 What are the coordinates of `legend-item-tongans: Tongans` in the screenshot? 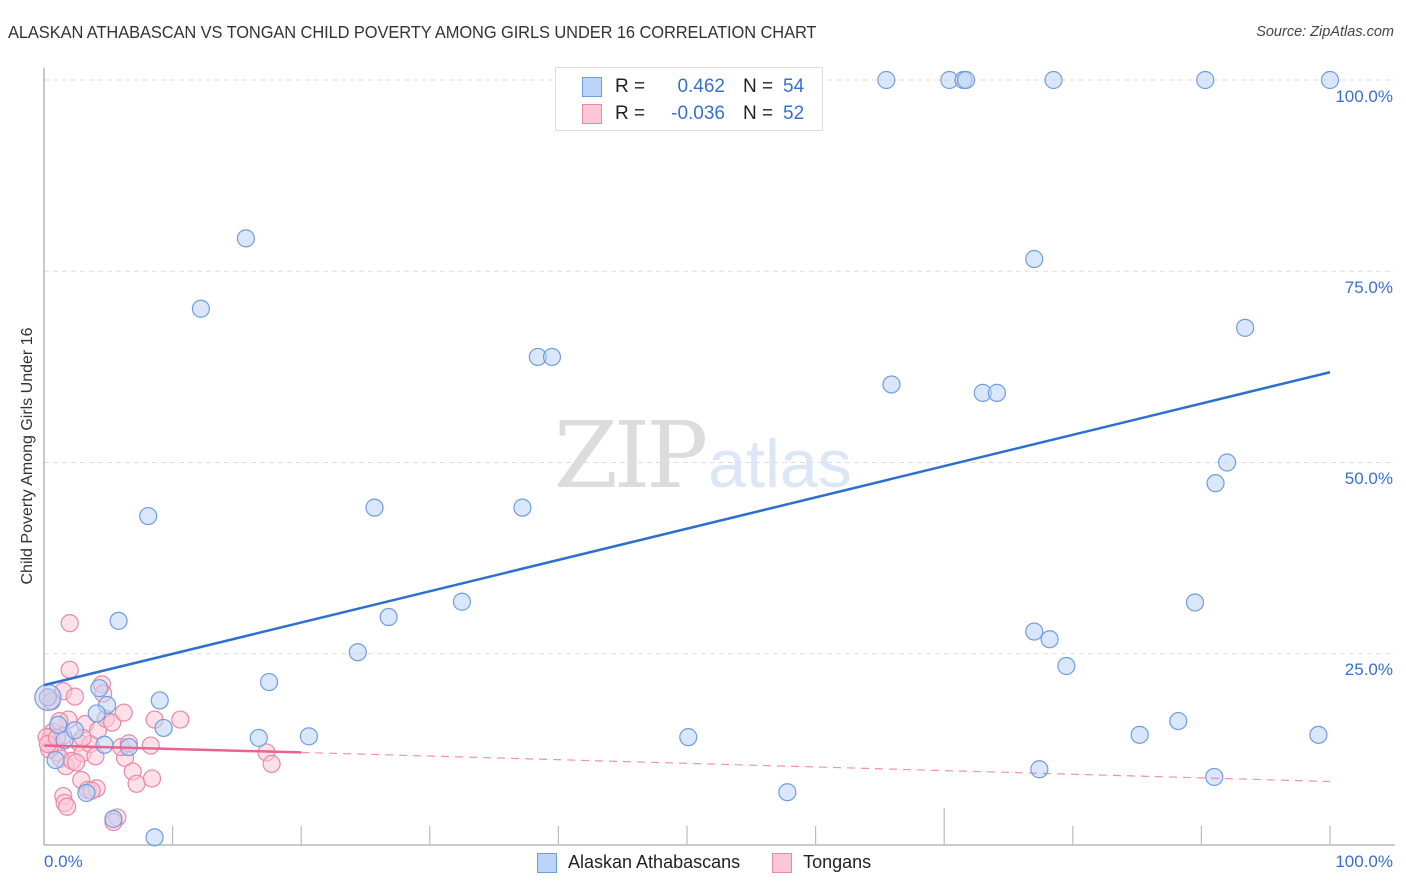 It's located at (821, 862).